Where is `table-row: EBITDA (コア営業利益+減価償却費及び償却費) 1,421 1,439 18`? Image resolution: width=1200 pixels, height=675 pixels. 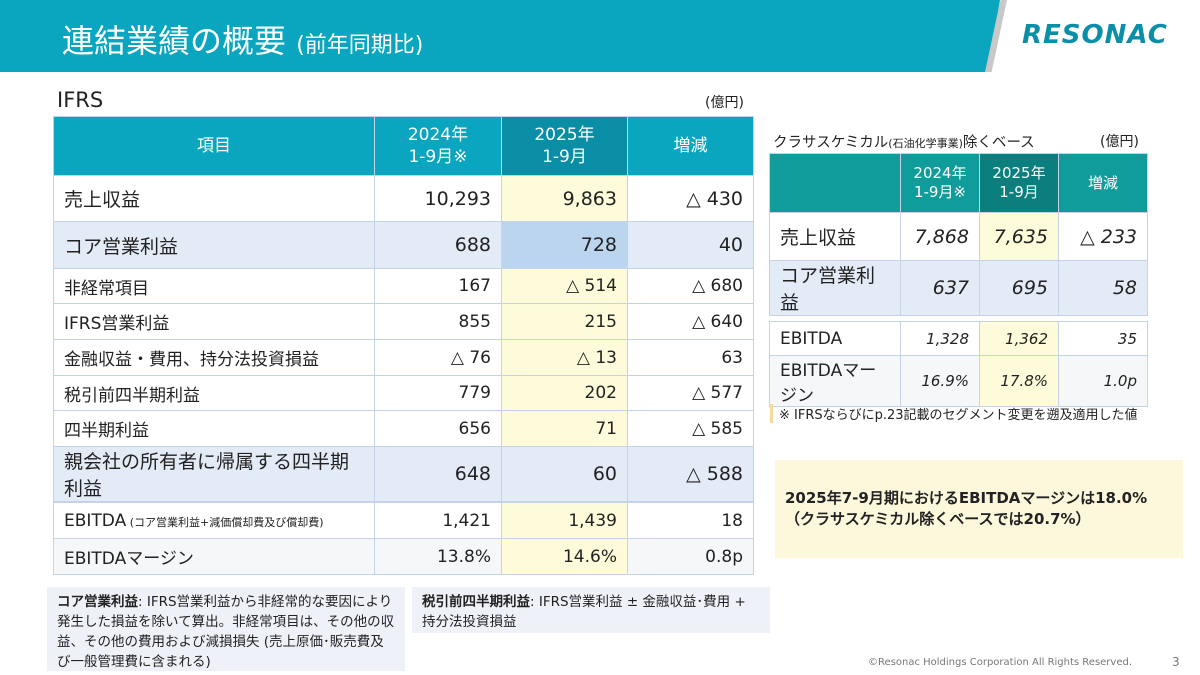 table-row: EBITDA (コア営業利益+減価償却費及び償却費) 1,421 1,439 18 is located at coordinates (403, 520).